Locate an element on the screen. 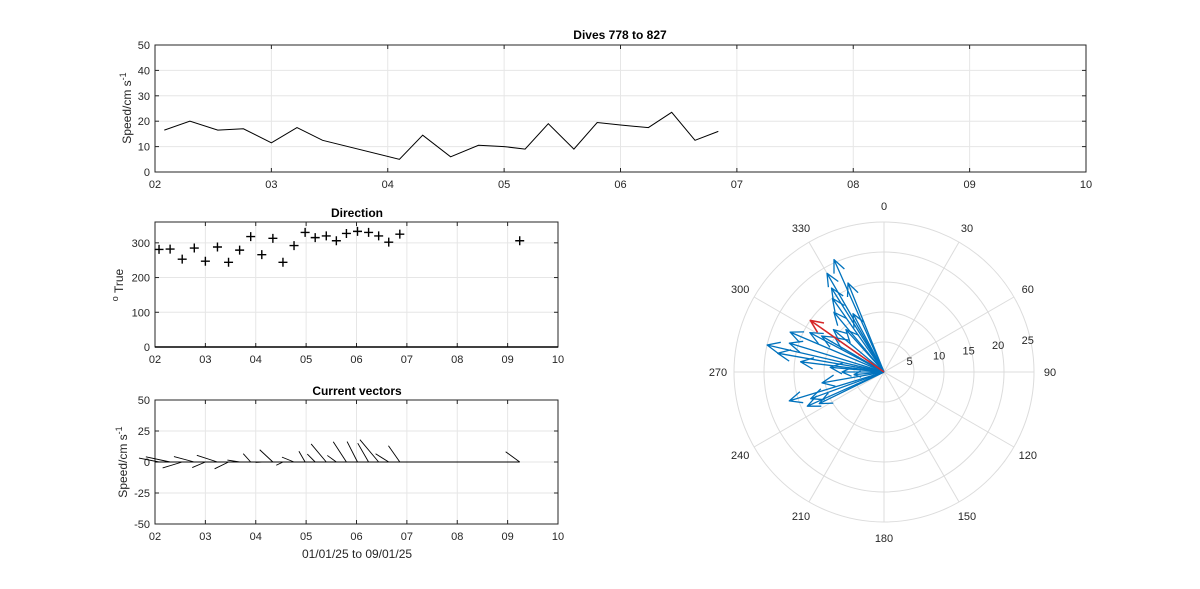 This screenshot has width=1200, height=589. vectors-x-axis-label: 01/01/25 to 09/01/25 is located at coordinates (357, 554).